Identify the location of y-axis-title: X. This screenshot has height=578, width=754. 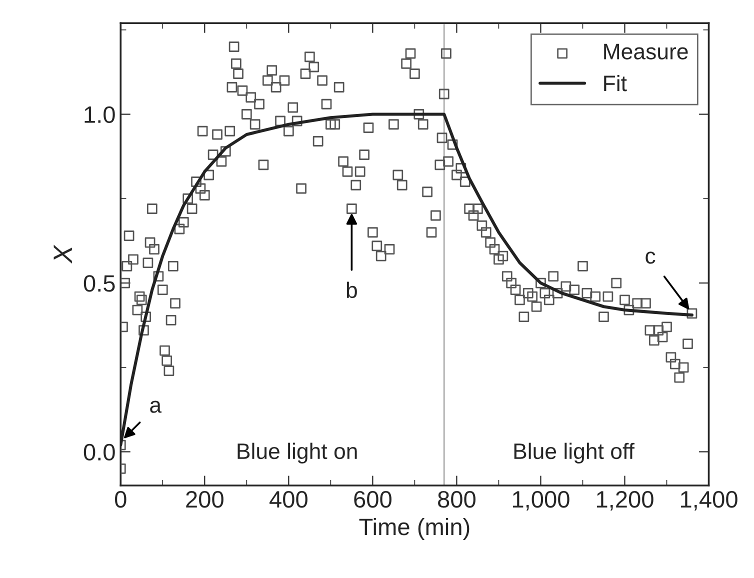
(63, 254).